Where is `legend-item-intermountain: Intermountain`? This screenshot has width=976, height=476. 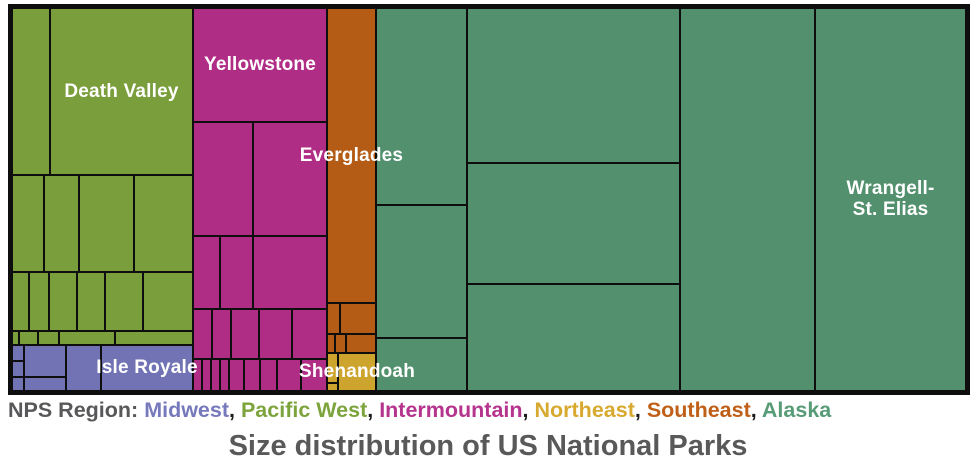
legend-item-intermountain: Intermountain is located at coordinates (451, 410).